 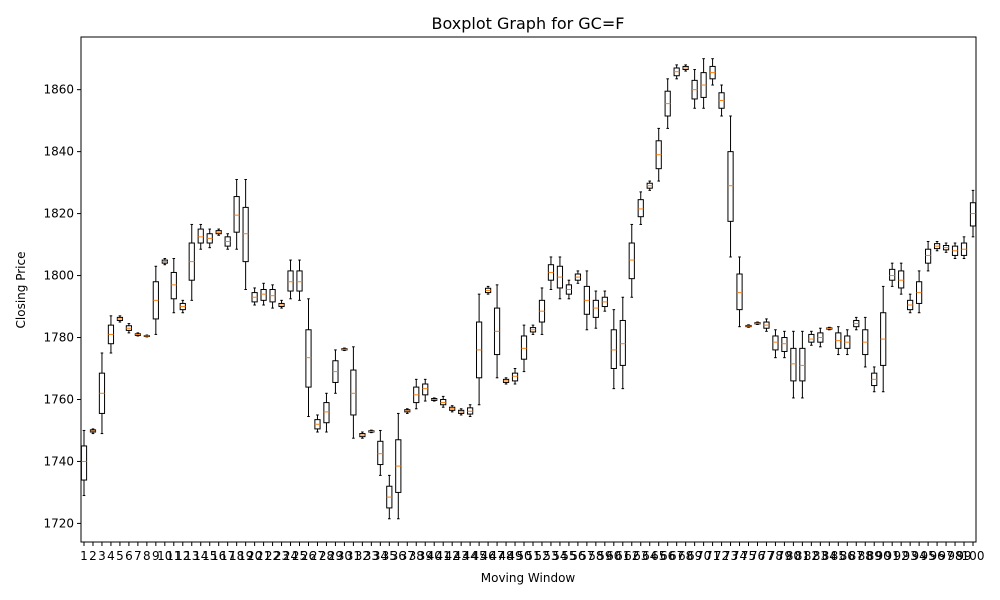 I want to click on x-tick-label: 19, so click(x=245, y=556).